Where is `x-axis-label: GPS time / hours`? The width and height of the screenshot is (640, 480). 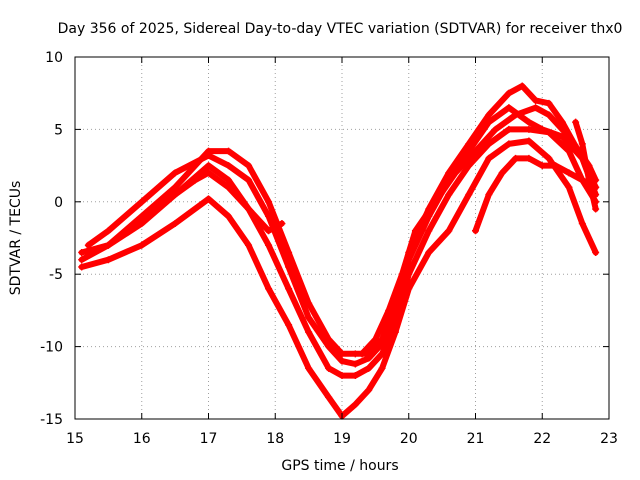
x-axis-label: GPS time / hours is located at coordinates (339, 466).